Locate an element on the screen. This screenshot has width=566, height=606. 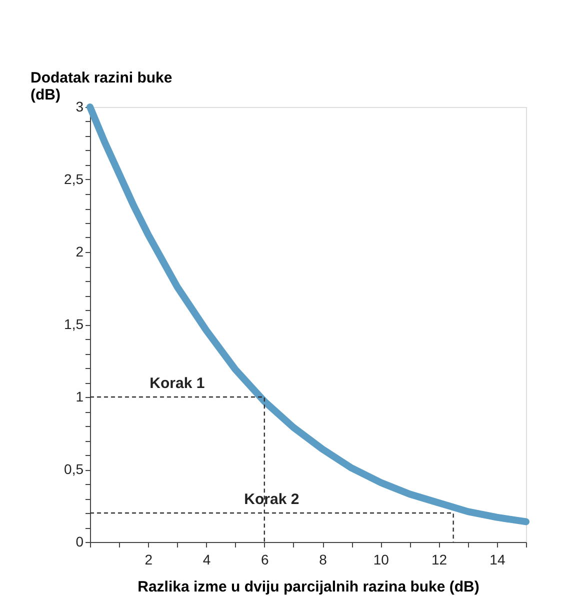
y-tick-label: 2 is located at coordinates (80, 252).